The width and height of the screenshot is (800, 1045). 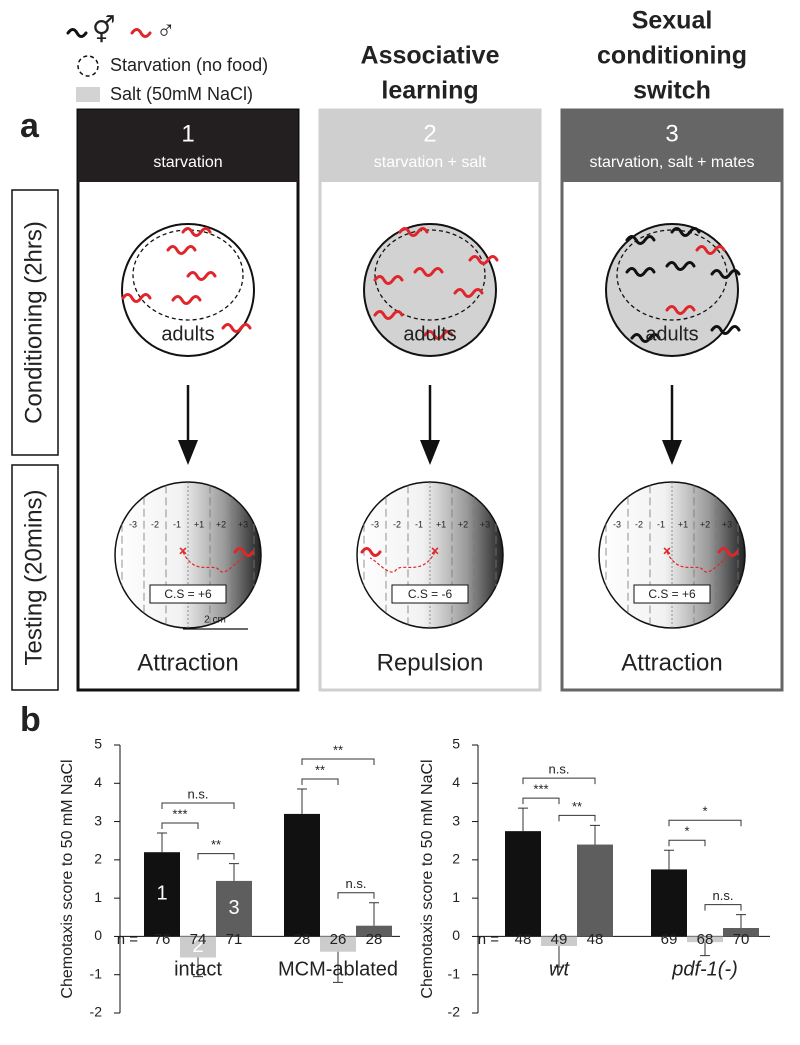 I want to click on column-title: switch, so click(x=672, y=91).